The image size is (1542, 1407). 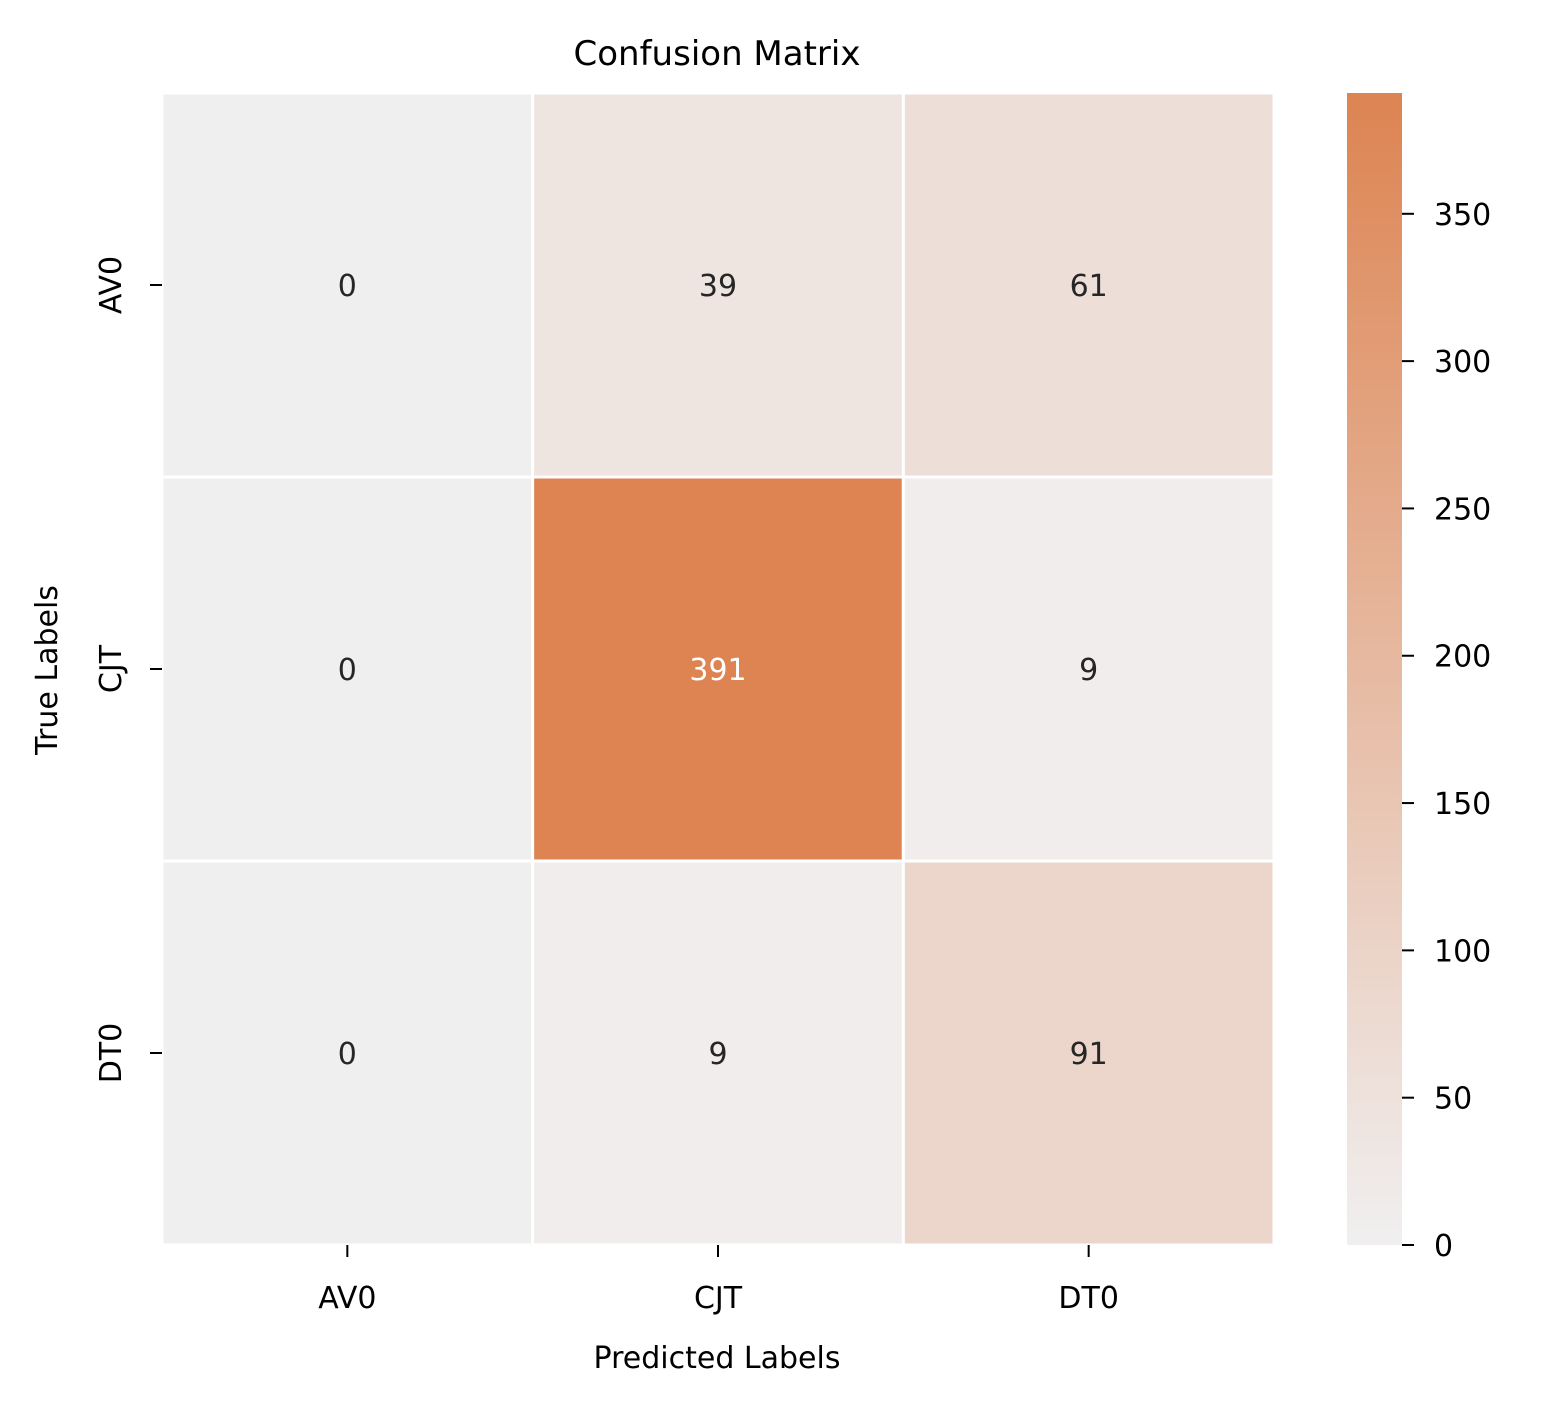 I want to click on y-tick-label: AV0, so click(x=111, y=285).